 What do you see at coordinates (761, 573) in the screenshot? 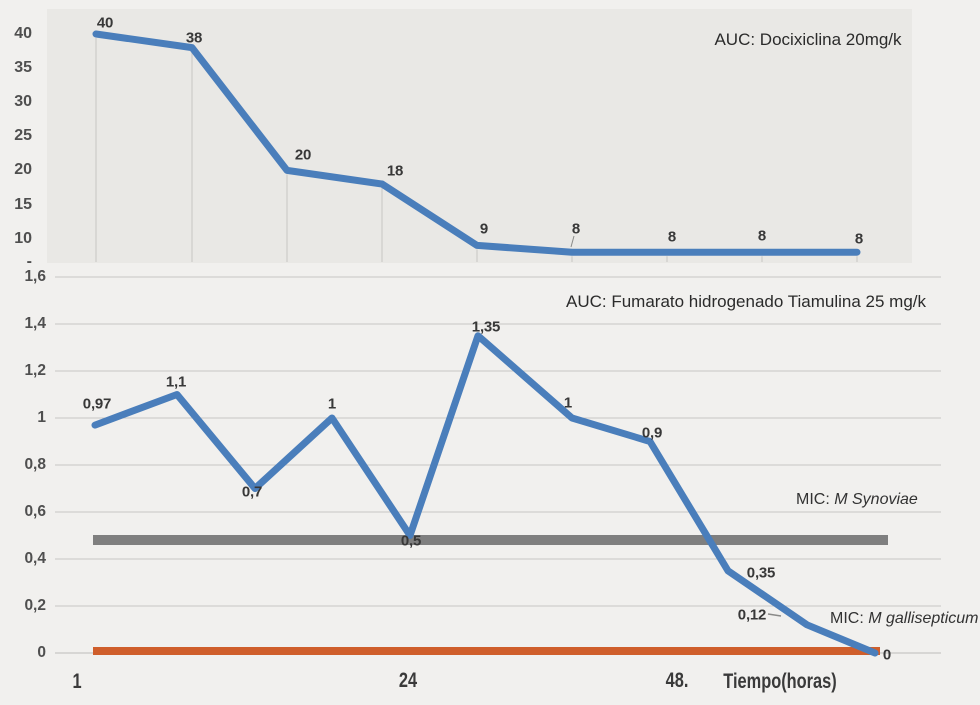
I see `data-label: 0,35` at bounding box center [761, 573].